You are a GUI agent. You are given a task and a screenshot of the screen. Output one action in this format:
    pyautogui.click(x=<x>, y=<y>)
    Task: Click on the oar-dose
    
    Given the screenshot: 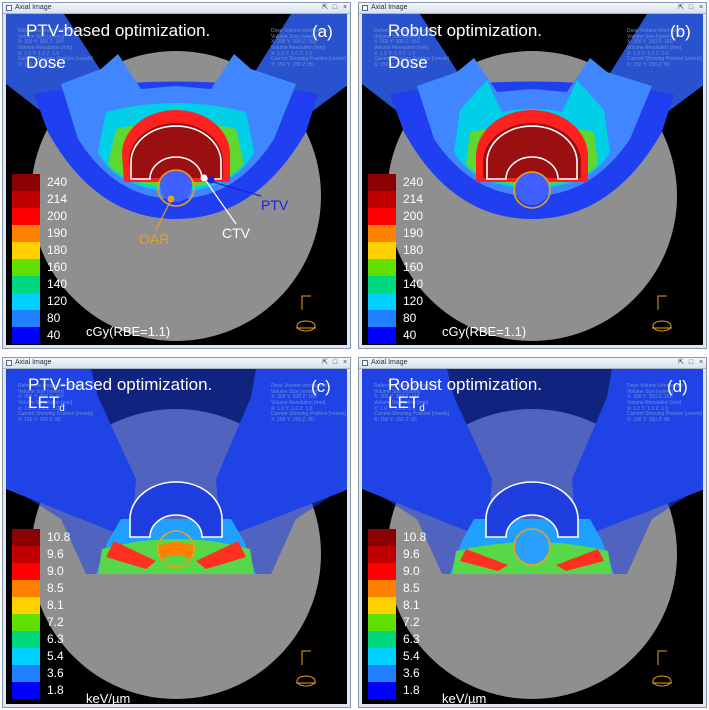 What is the action you would take?
    pyautogui.click(x=532, y=188)
    